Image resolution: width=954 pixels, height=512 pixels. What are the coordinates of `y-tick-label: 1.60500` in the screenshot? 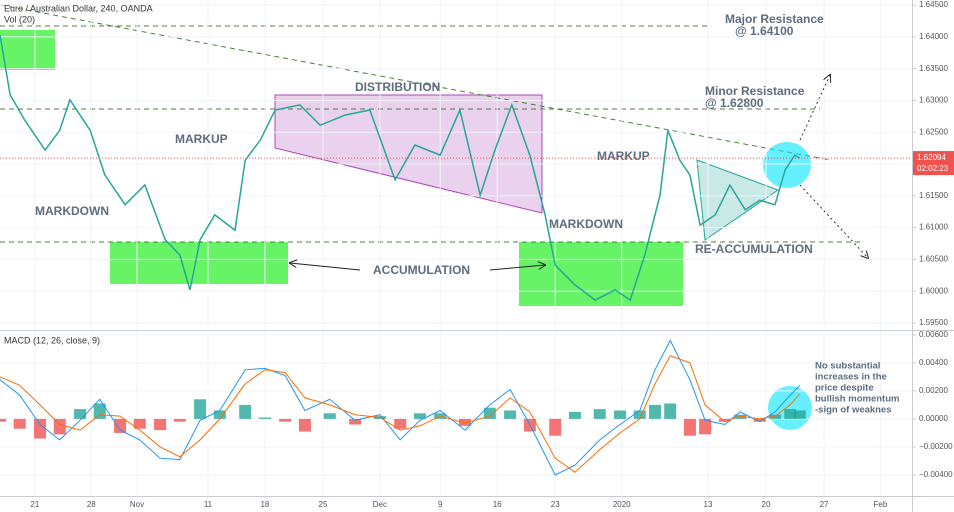 It's located at (933, 259).